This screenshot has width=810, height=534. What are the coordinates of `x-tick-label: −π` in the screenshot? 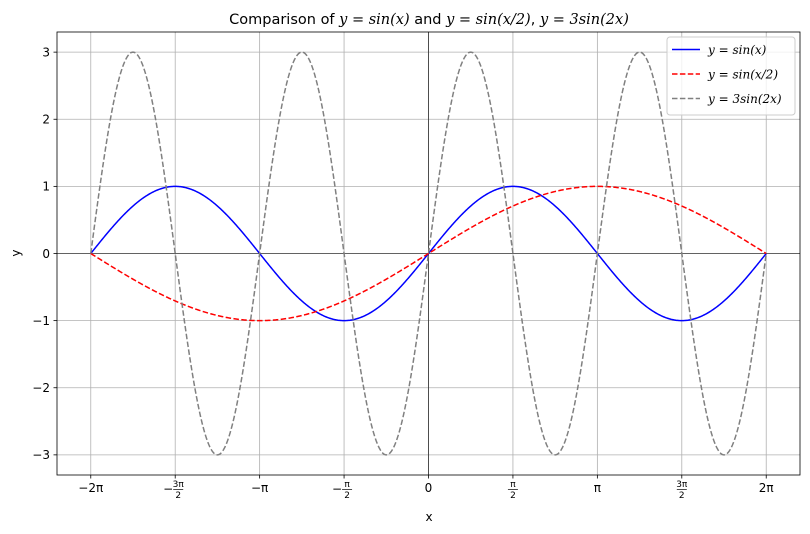 It's located at (259, 488).